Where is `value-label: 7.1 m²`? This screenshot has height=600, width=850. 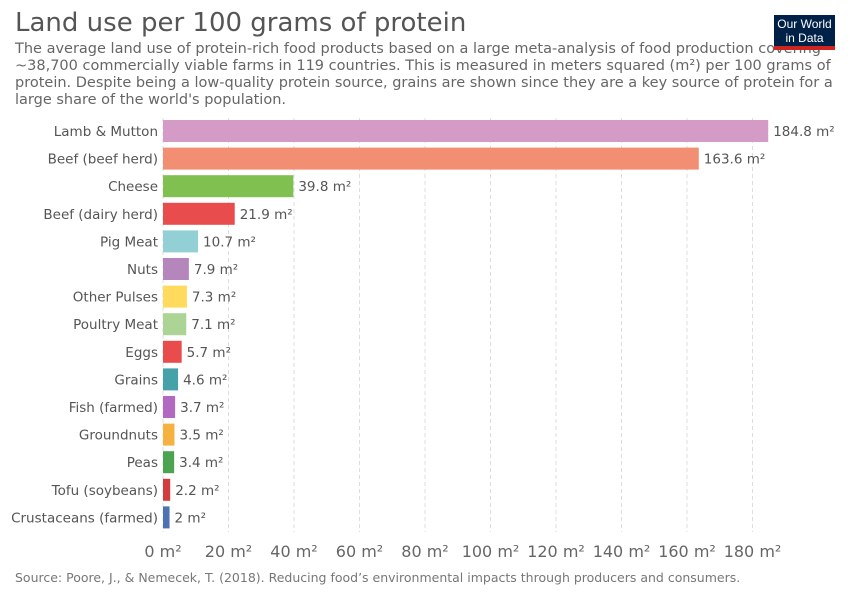 value-label: 7.1 m² is located at coordinates (213, 325).